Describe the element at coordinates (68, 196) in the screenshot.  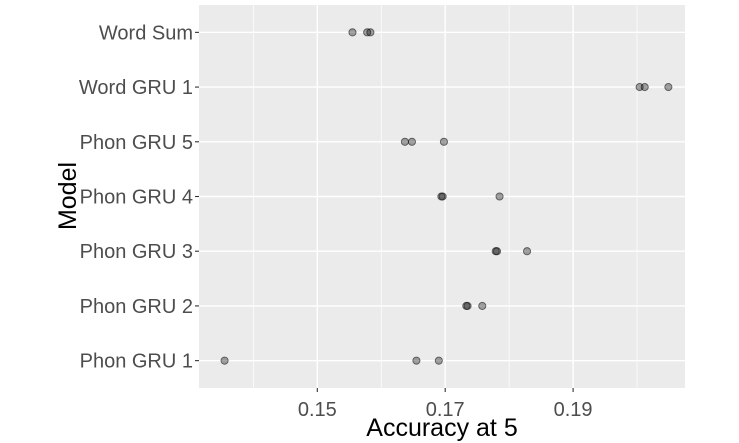
I see `y-axis-title: Model` at that location.